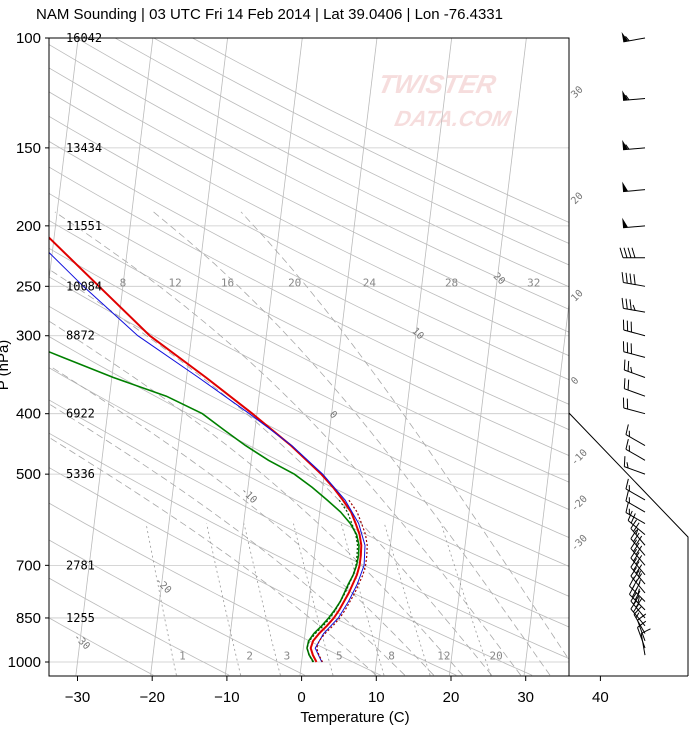 The height and width of the screenshot is (741, 695). What do you see at coordinates (577, 296) in the screenshot?
I see `adiabat-label: 10` at bounding box center [577, 296].